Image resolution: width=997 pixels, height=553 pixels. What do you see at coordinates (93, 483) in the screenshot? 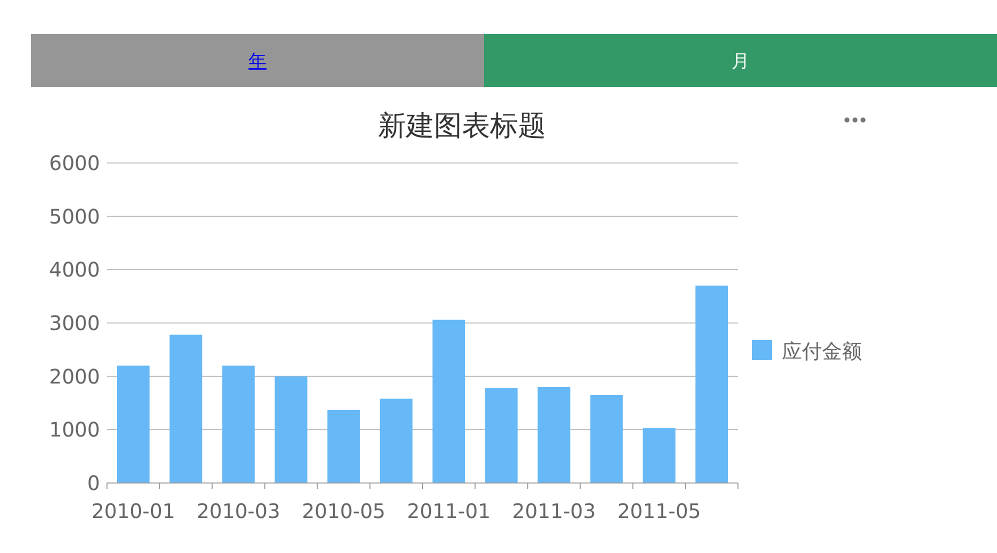
I see `y-tick-label: 0` at bounding box center [93, 483].